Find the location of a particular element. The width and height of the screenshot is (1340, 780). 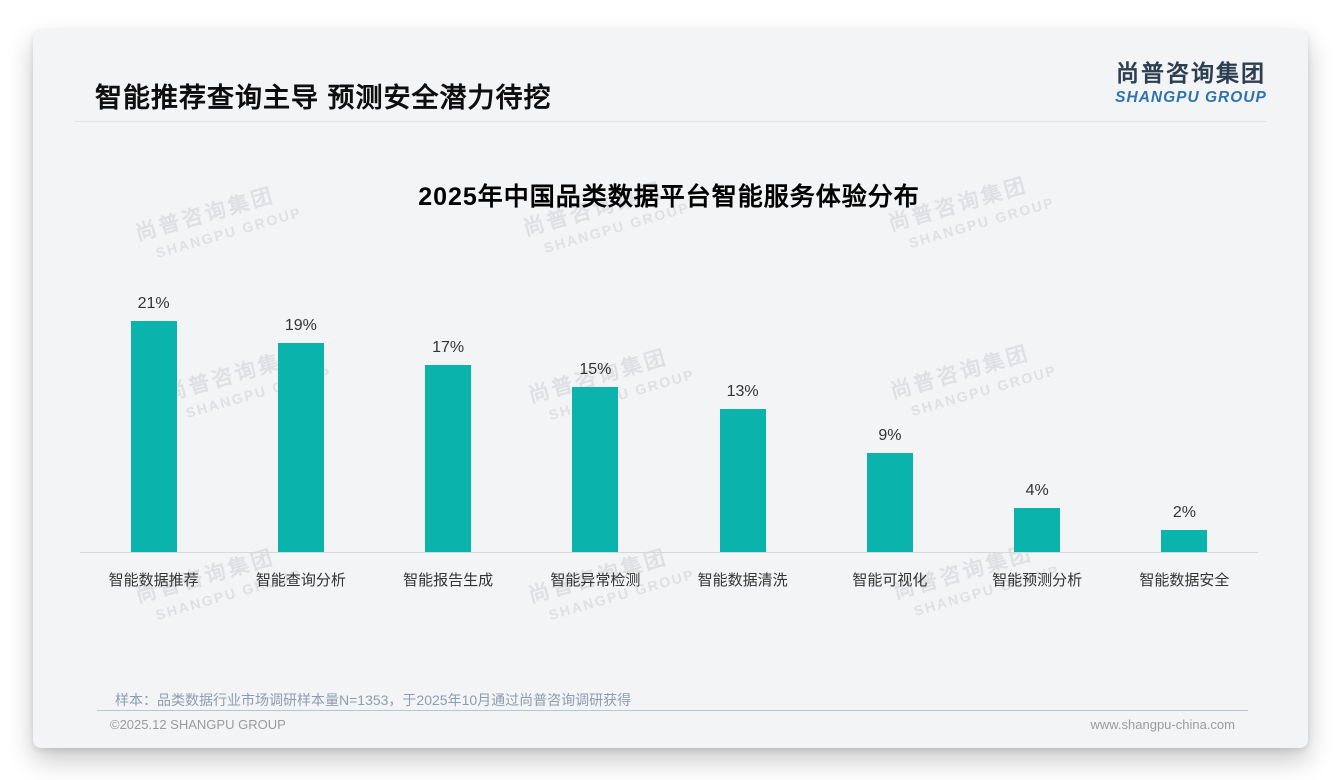

bar-column: 21% 智能数据推荐 is located at coordinates (153, 442).